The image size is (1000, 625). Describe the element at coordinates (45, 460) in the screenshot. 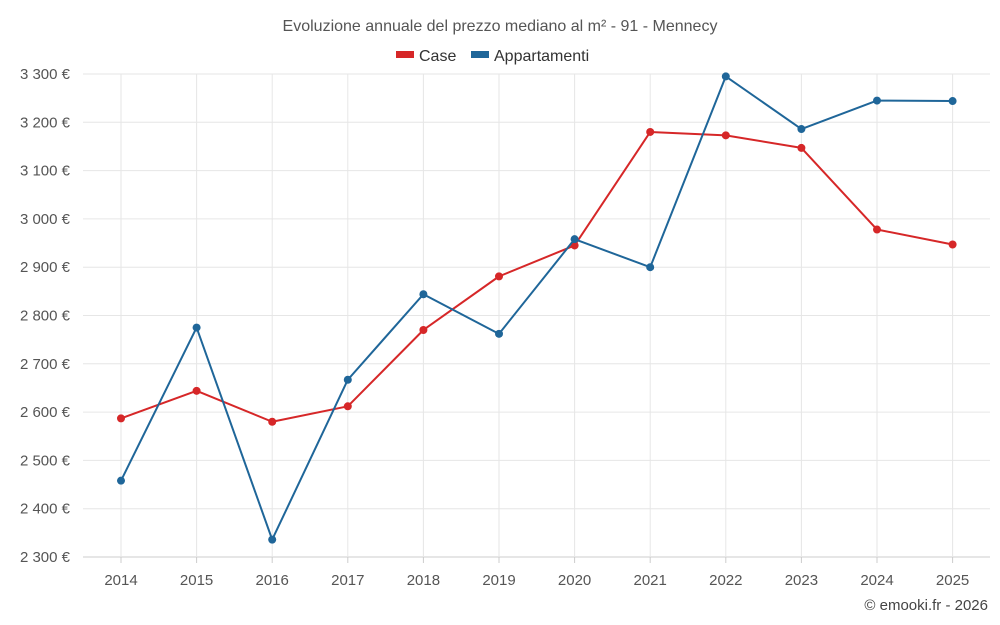

I see `y-tick-label: 2 500 €` at that location.